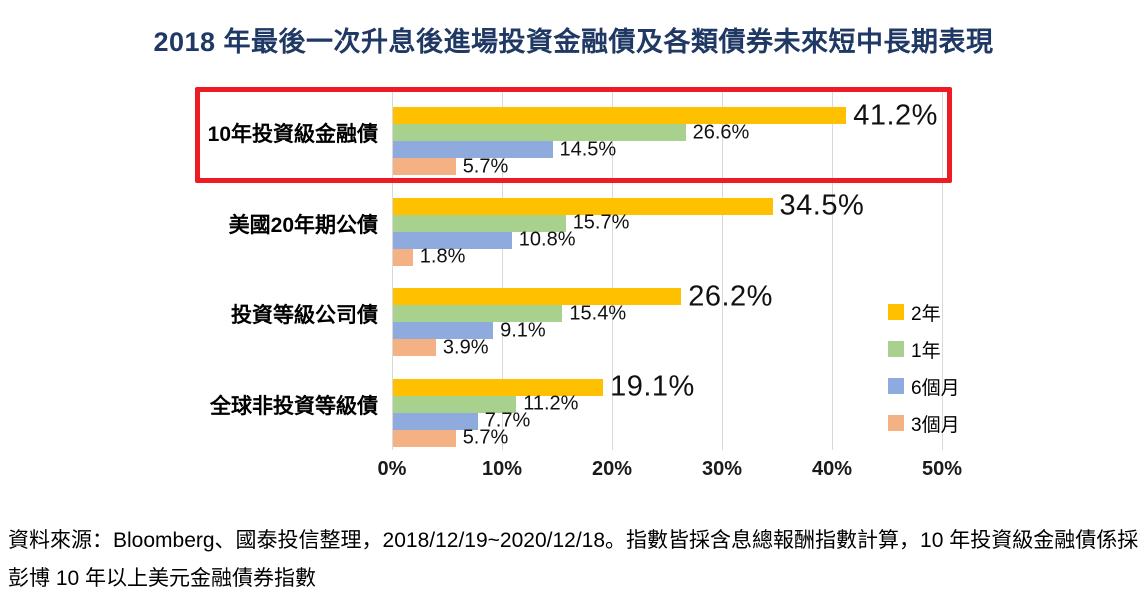 Image resolution: width=1147 pixels, height=606 pixels. I want to click on bar-6個月-10年投資級金融債, so click(473, 149).